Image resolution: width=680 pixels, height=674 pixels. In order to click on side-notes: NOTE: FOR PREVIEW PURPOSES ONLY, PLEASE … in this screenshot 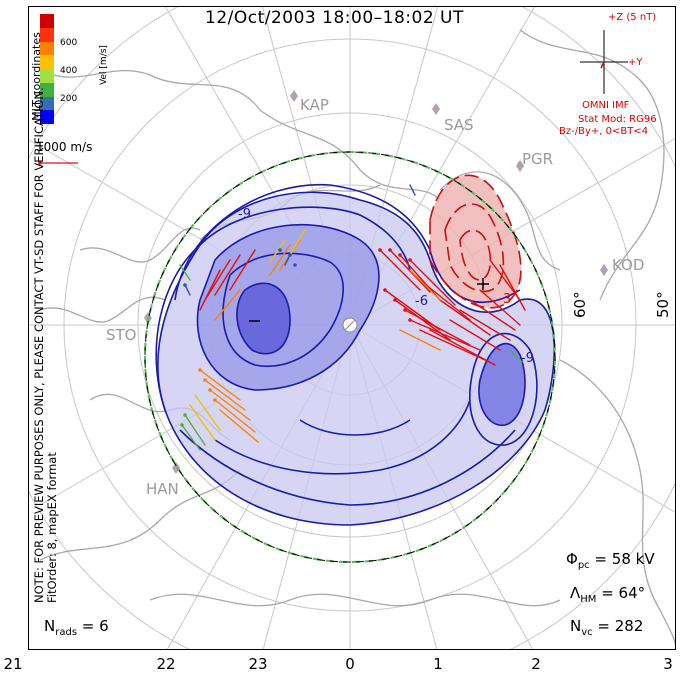, I will do `click(45, 343)`.